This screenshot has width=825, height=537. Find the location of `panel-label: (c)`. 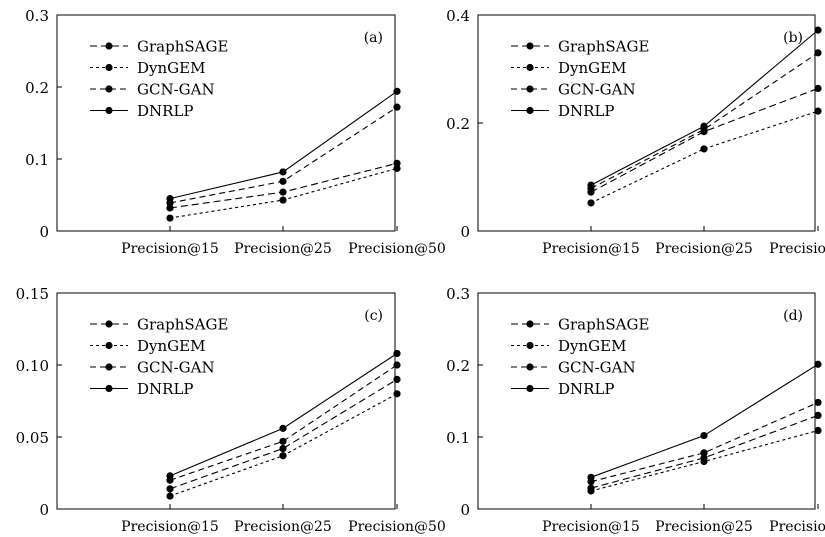

panel-label: (c) is located at coordinates (373, 316).